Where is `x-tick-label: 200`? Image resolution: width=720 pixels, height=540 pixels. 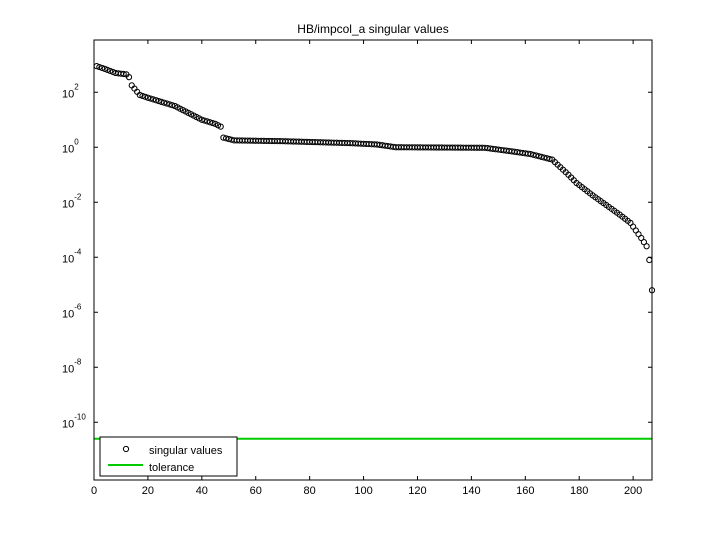 x-tick-label: 200 is located at coordinates (633, 491).